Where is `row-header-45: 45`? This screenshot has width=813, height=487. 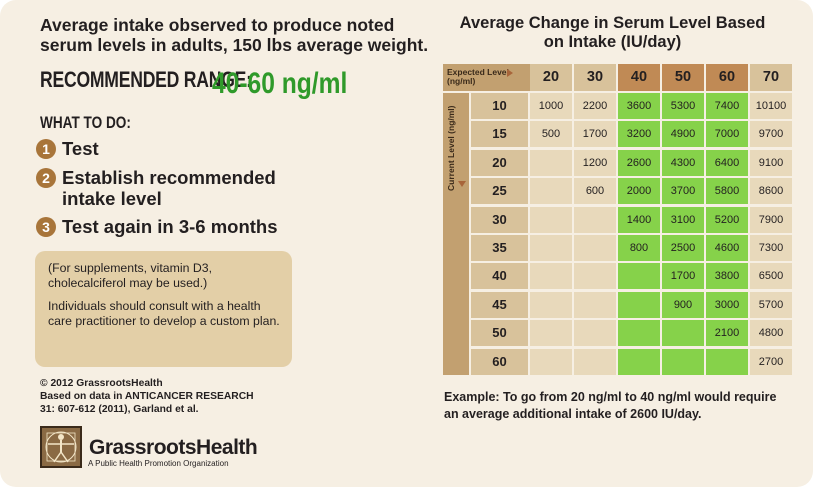
row-header-45: 45 is located at coordinates (499, 304).